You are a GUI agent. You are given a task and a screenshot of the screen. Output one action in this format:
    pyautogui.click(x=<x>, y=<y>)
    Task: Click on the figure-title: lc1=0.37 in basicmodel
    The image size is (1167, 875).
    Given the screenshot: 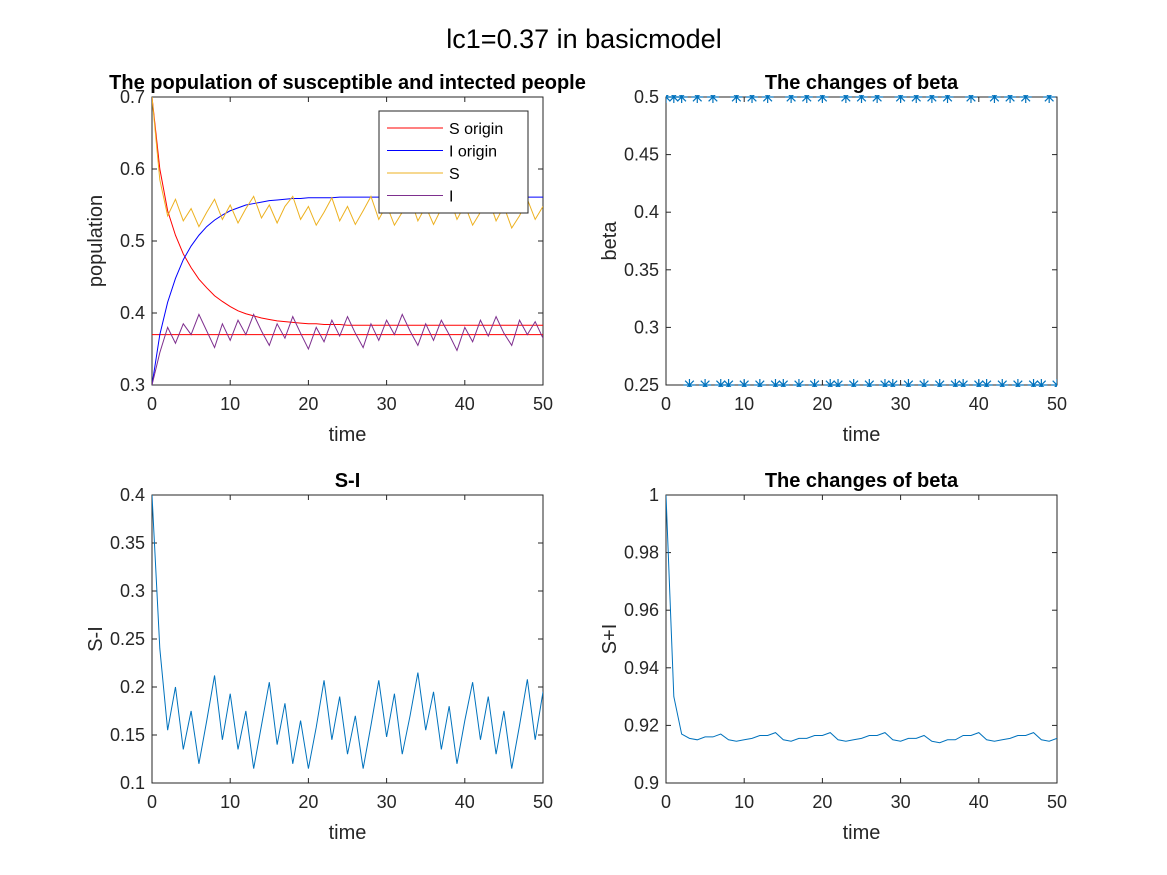 What is the action you would take?
    pyautogui.click(x=583, y=39)
    